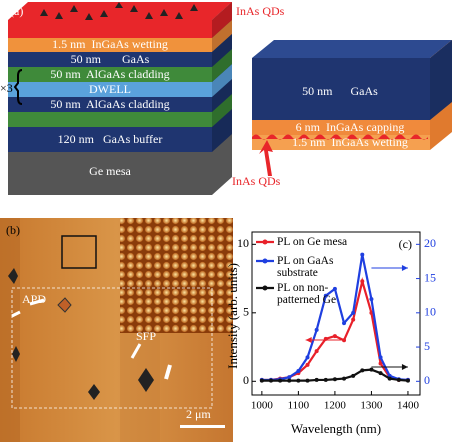 The width and height of the screenshot is (474, 442). I want to click on y2-tick-label: 5, so click(427, 346).